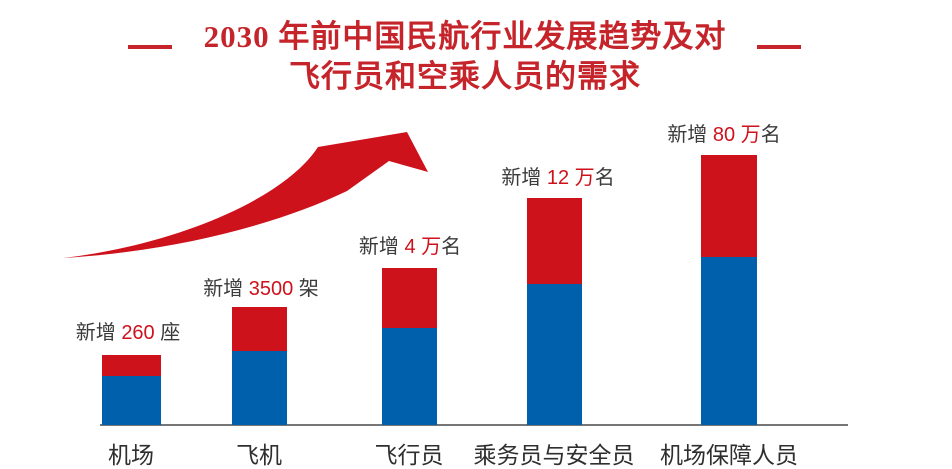  What do you see at coordinates (554, 455) in the screenshot?
I see `category-label-cabin-crew-security: 乘务员与安全员` at bounding box center [554, 455].